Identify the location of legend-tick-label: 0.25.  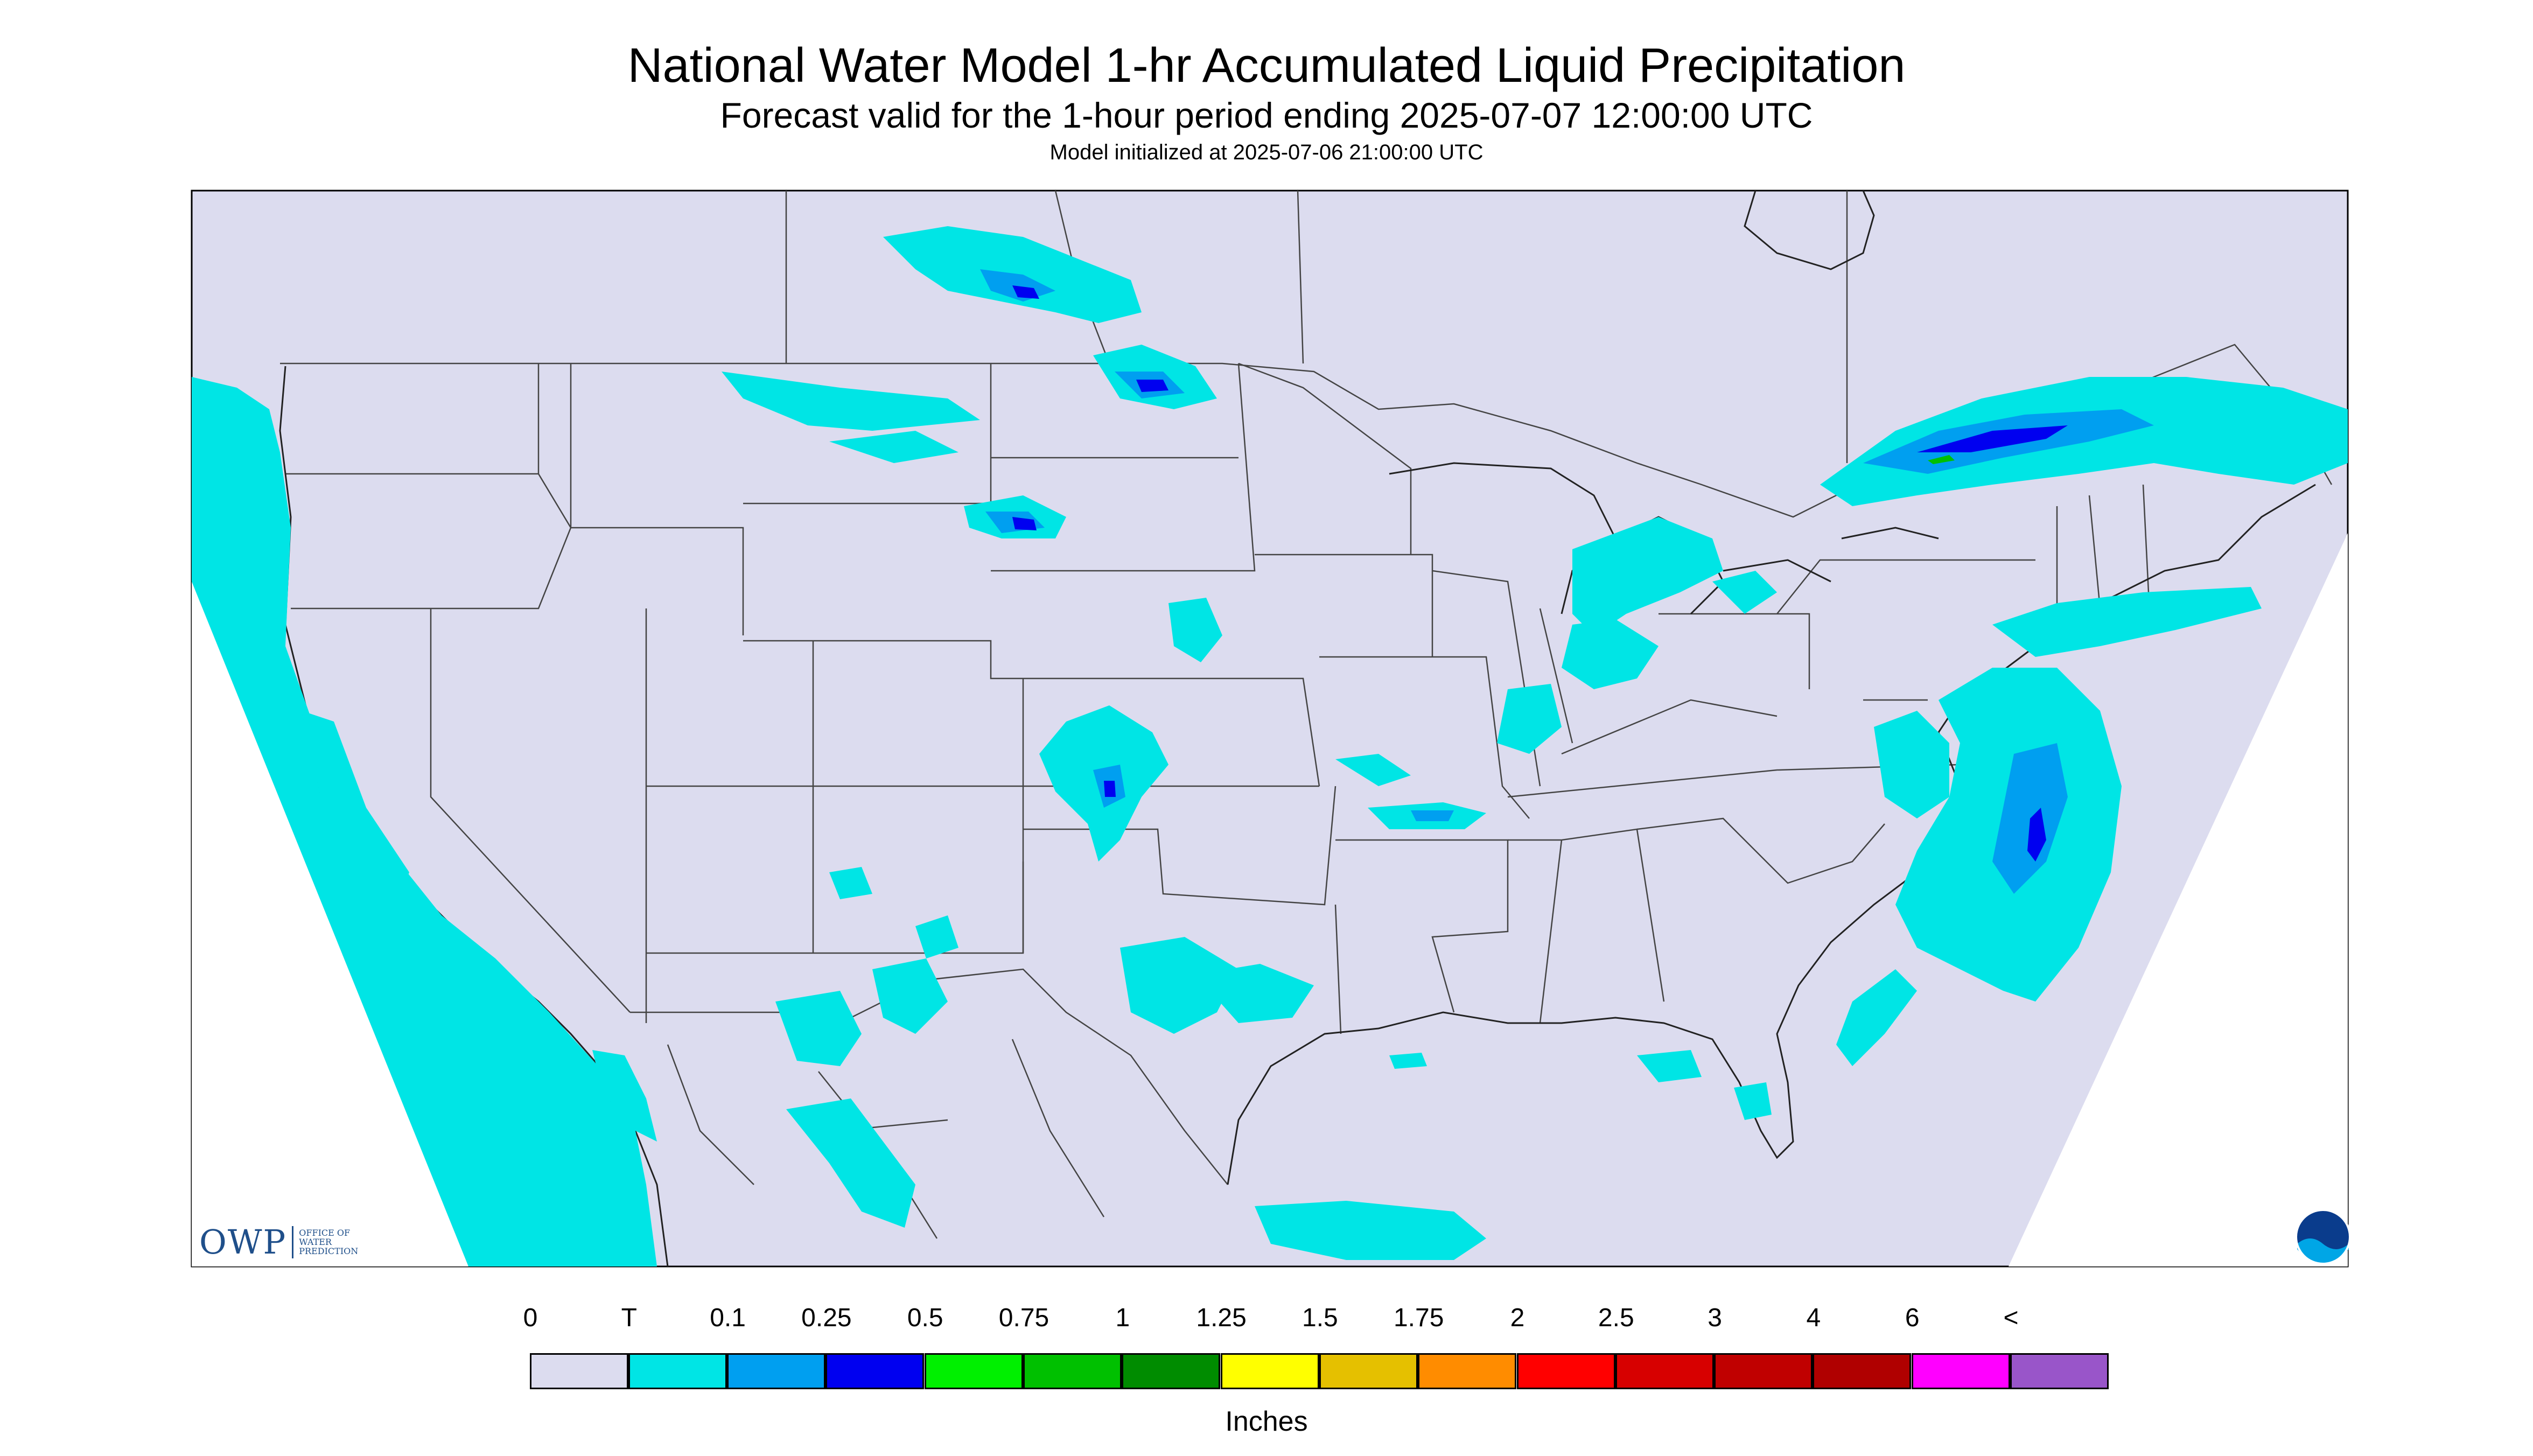
(826, 1318).